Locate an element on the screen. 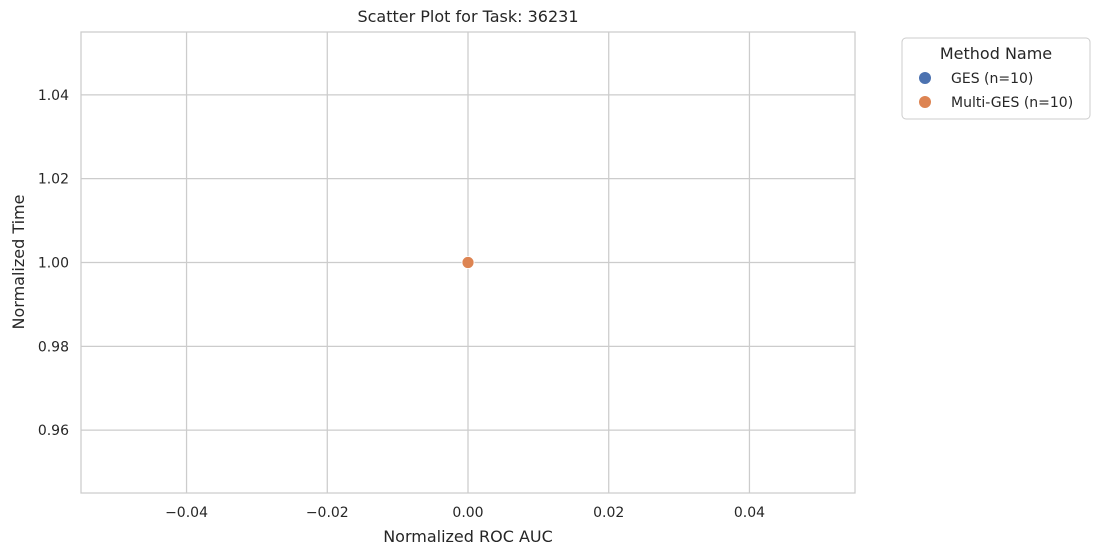 This screenshot has width=1099, height=556. x-axis-label: Normalized ROC AUC is located at coordinates (468, 536).